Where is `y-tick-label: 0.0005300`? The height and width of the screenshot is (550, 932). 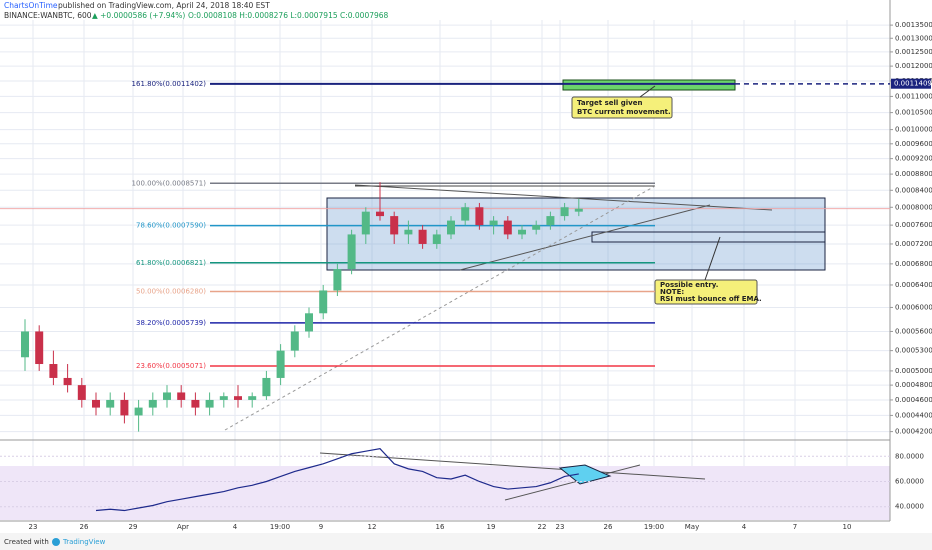 y-tick-label: 0.0005300 is located at coordinates (913, 351).